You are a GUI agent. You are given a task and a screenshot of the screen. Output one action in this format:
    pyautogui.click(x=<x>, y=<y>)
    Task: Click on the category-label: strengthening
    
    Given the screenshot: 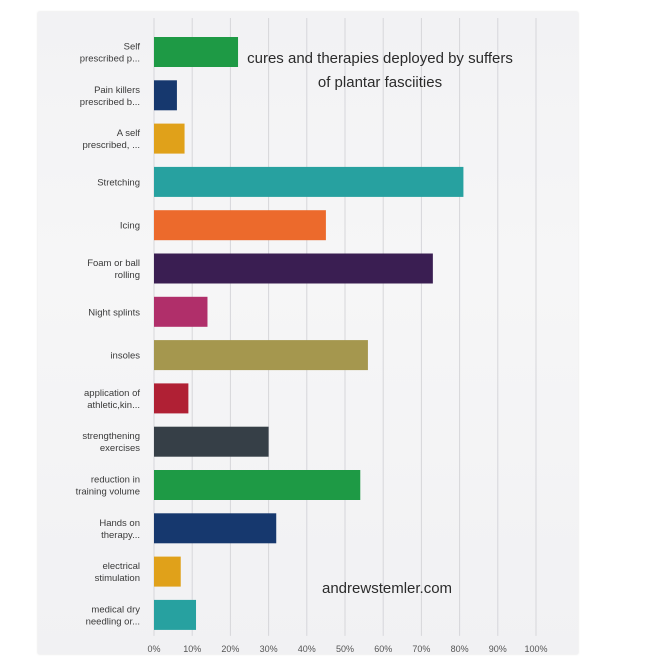 What is the action you would take?
    pyautogui.click(x=111, y=436)
    